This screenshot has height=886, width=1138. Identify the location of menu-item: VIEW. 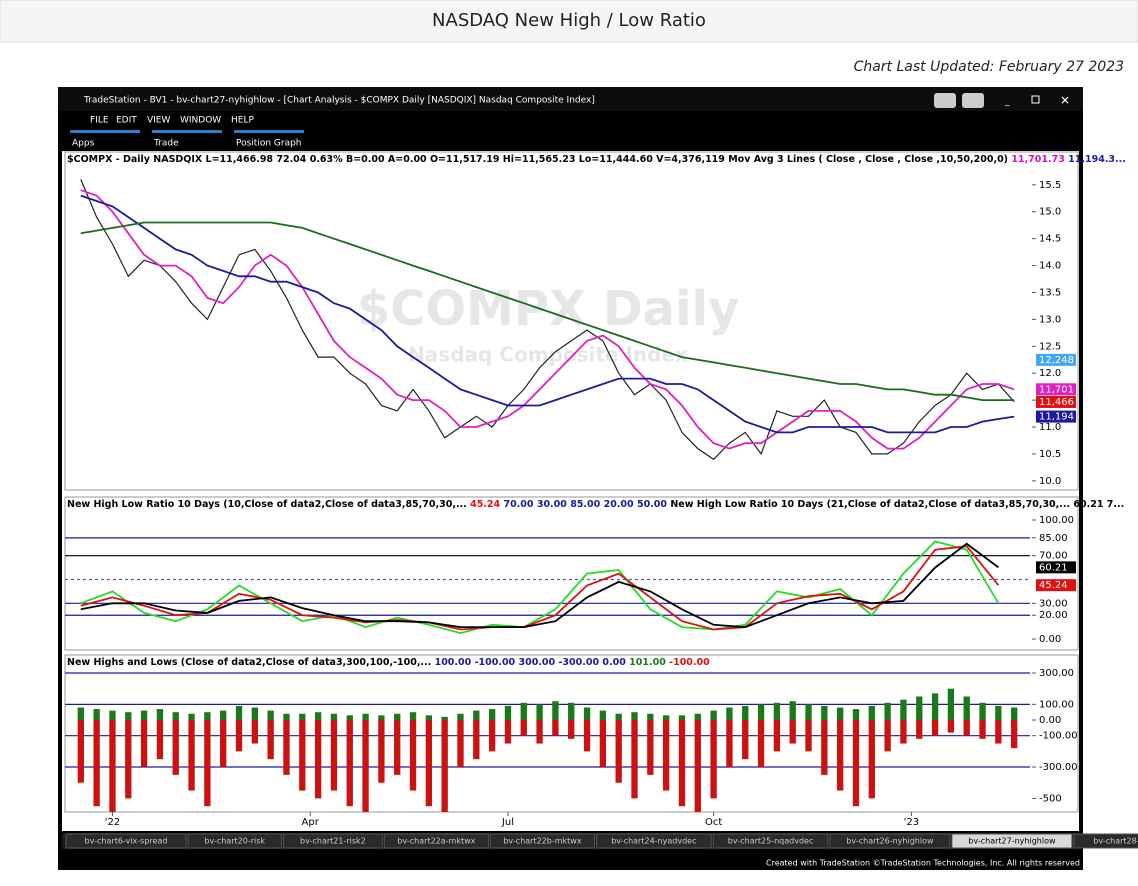
(158, 121).